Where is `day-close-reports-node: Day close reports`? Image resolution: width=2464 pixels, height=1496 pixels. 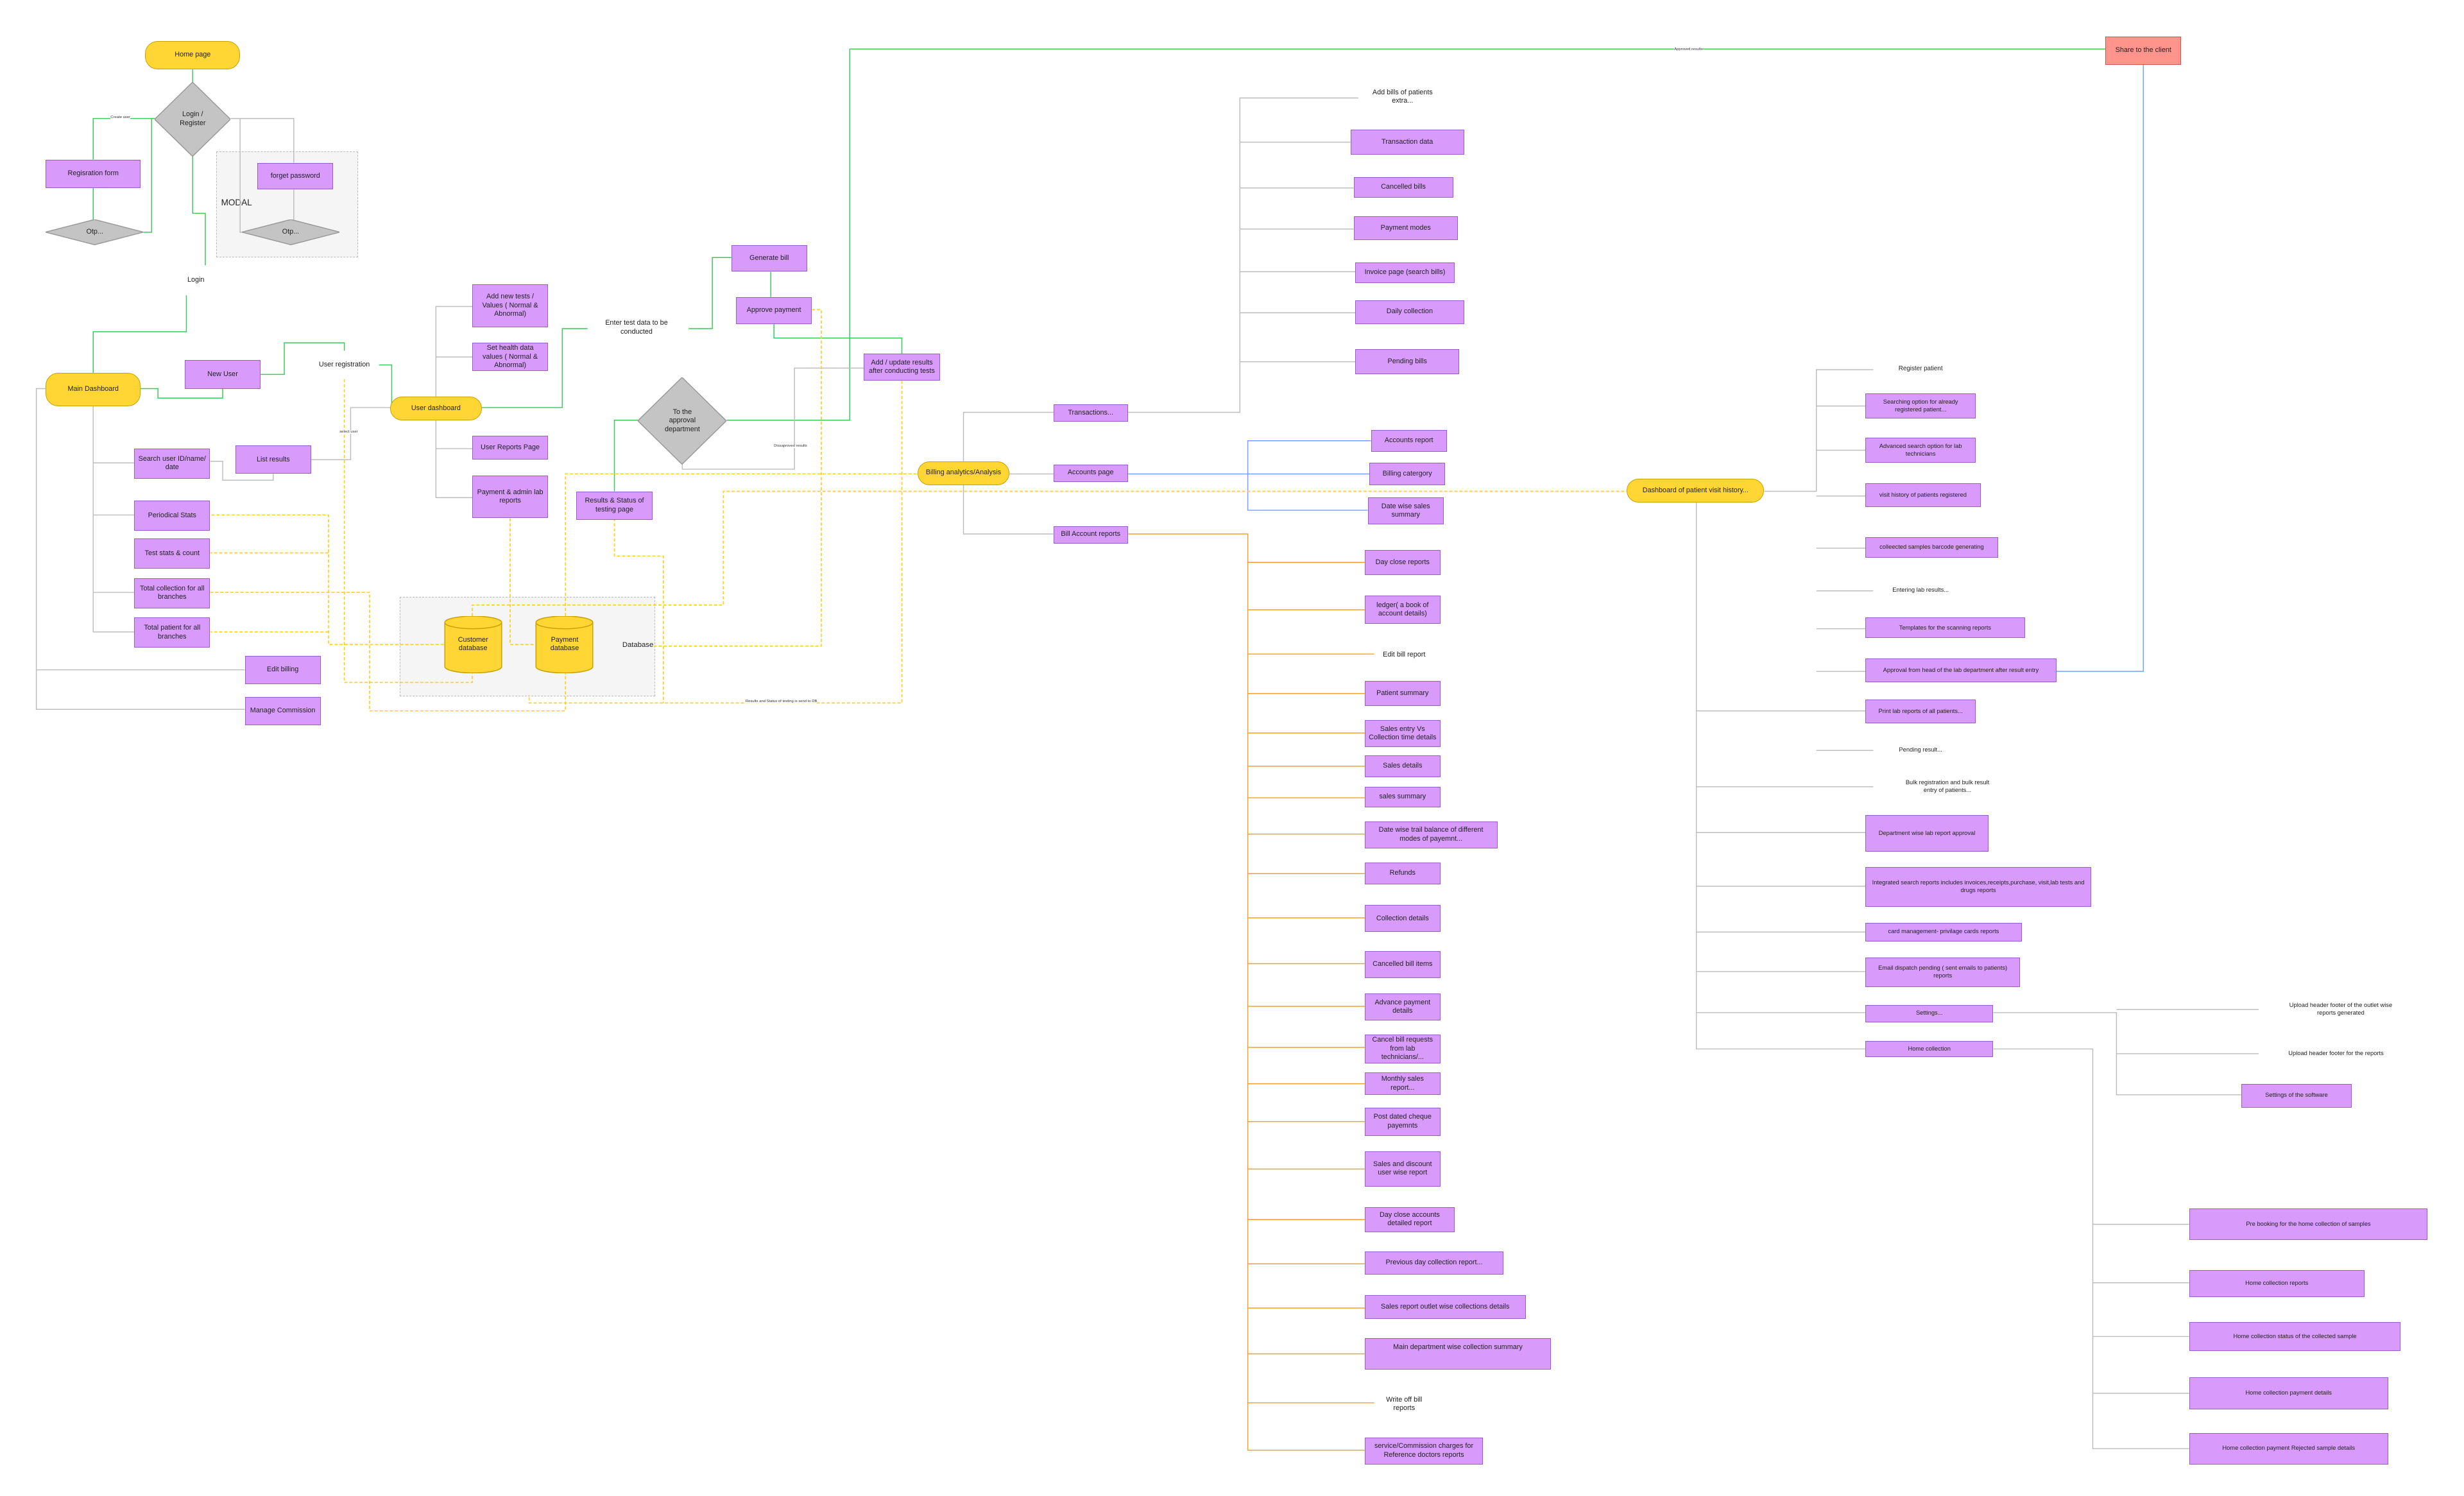
day-close-reports-node: Day close reports is located at coordinates (1403, 562).